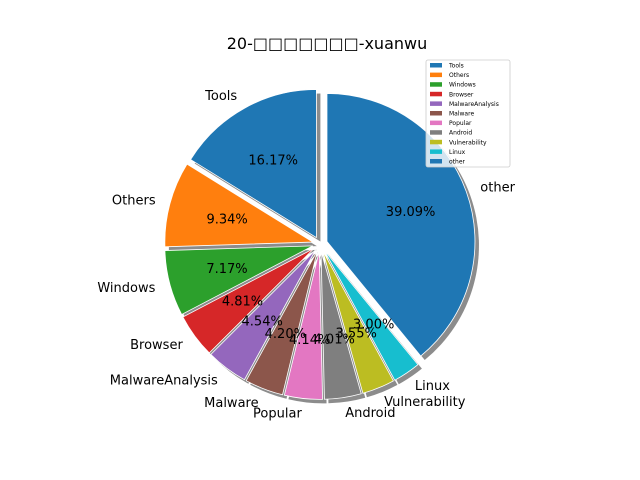 This screenshot has height=480, width=640. Describe the element at coordinates (226, 269) in the screenshot. I see `percentage-label-windows: 7.17%` at that location.